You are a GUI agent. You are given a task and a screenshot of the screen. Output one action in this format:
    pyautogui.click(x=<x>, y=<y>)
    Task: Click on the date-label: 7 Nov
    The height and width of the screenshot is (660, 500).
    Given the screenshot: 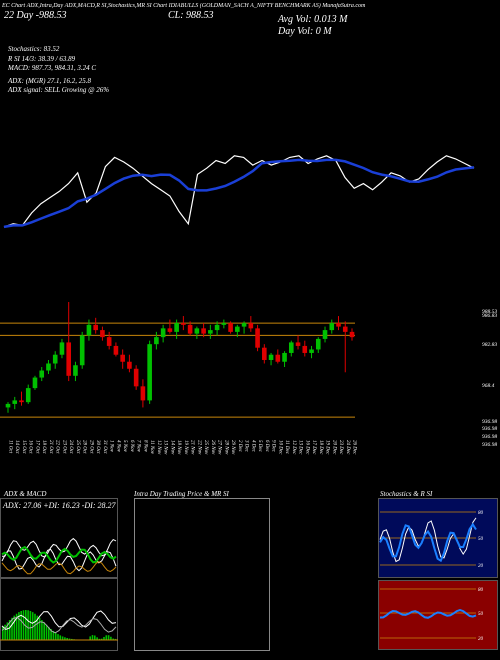 What is the action you would take?
    pyautogui.click(x=138, y=446)
    